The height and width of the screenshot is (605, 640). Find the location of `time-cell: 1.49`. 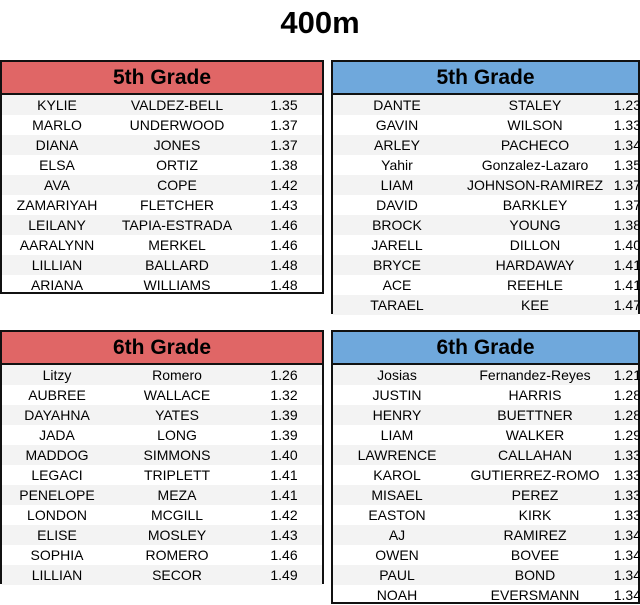

time-cell: 1.49 is located at coordinates (284, 575).